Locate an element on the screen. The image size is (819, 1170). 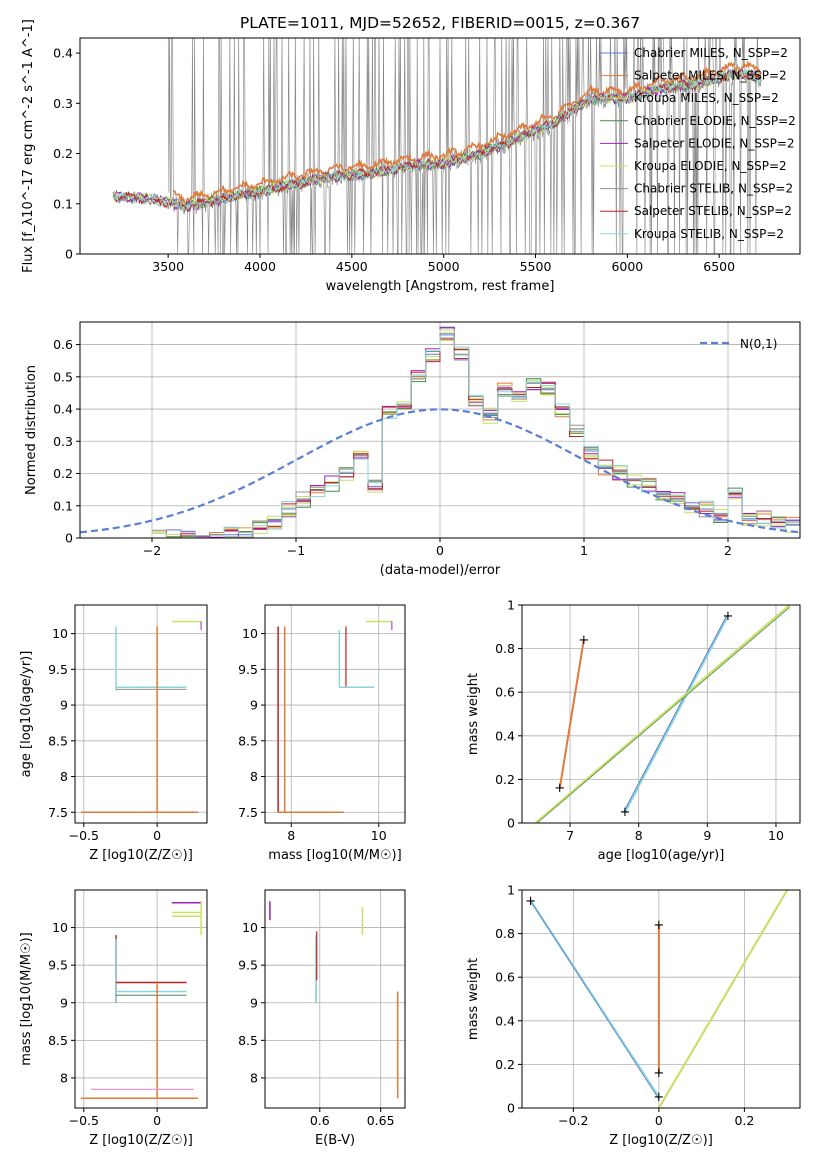
x-axis-label: Z [log10(Z/Z☉)] is located at coordinates (141, 1140).